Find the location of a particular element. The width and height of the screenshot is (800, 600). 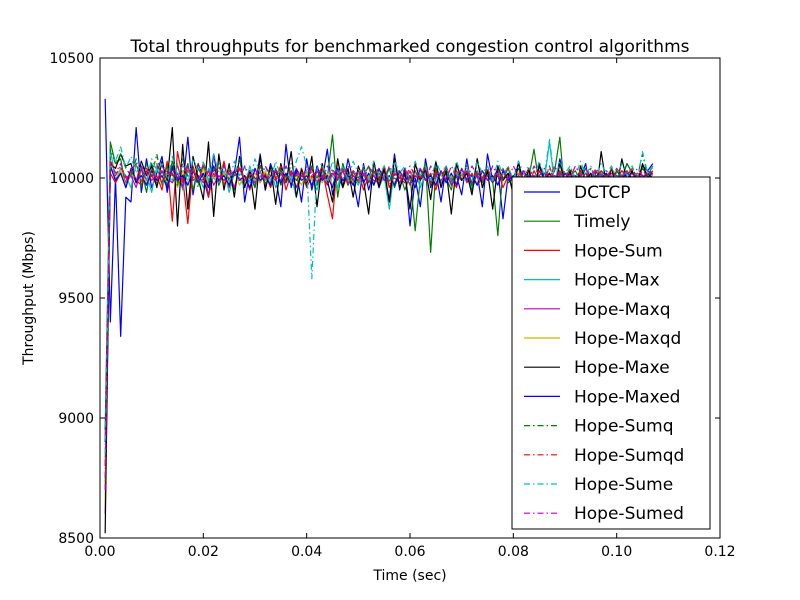

legend-label: Hope-Maxq is located at coordinates (622, 310).